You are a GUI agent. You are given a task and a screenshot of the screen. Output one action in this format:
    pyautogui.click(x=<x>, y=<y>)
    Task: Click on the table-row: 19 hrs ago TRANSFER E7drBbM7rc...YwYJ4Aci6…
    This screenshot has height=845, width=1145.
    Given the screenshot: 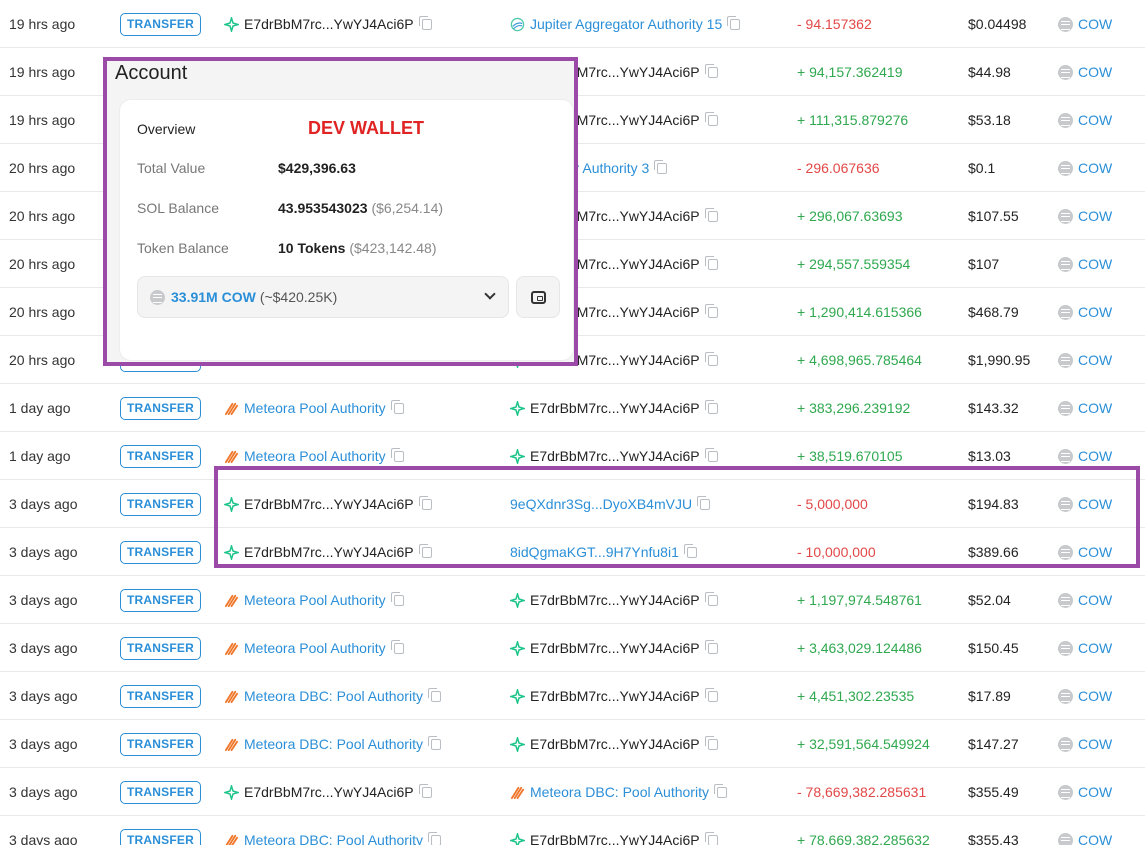 What is the action you would take?
    pyautogui.click(x=572, y=24)
    